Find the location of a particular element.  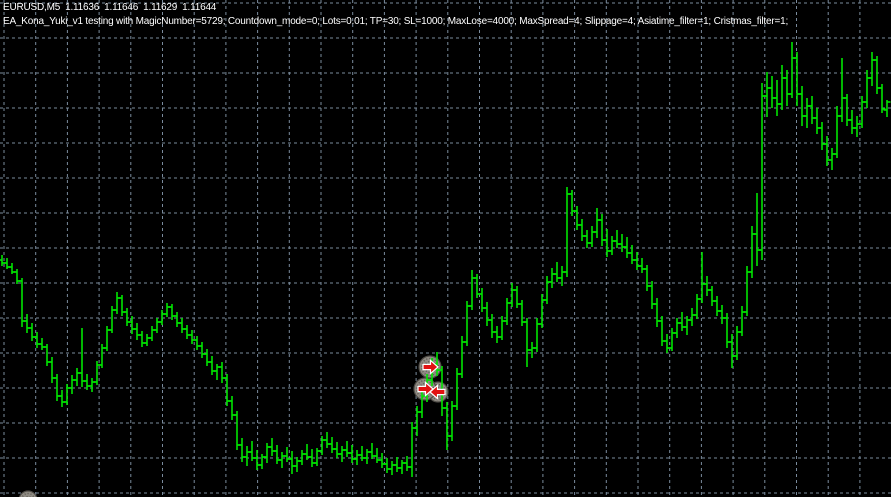

trade-arrow-marker-lower-right is located at coordinates (425, 389).